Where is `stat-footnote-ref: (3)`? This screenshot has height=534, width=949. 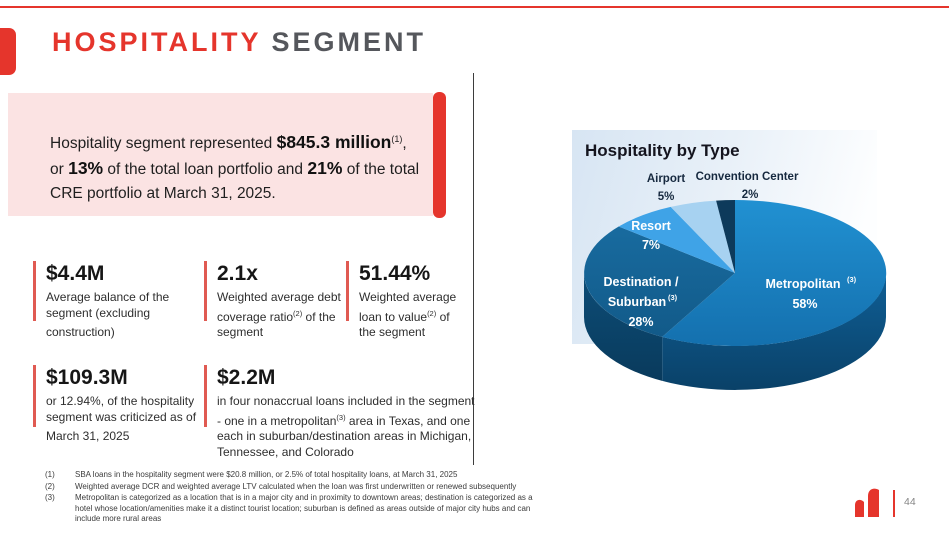 stat-footnote-ref: (3) is located at coordinates (341, 417).